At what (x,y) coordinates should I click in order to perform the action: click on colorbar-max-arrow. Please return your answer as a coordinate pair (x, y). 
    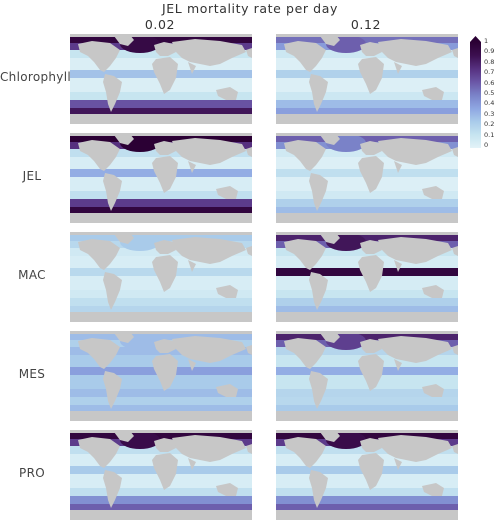
    Looking at the image, I should click on (475, 39).